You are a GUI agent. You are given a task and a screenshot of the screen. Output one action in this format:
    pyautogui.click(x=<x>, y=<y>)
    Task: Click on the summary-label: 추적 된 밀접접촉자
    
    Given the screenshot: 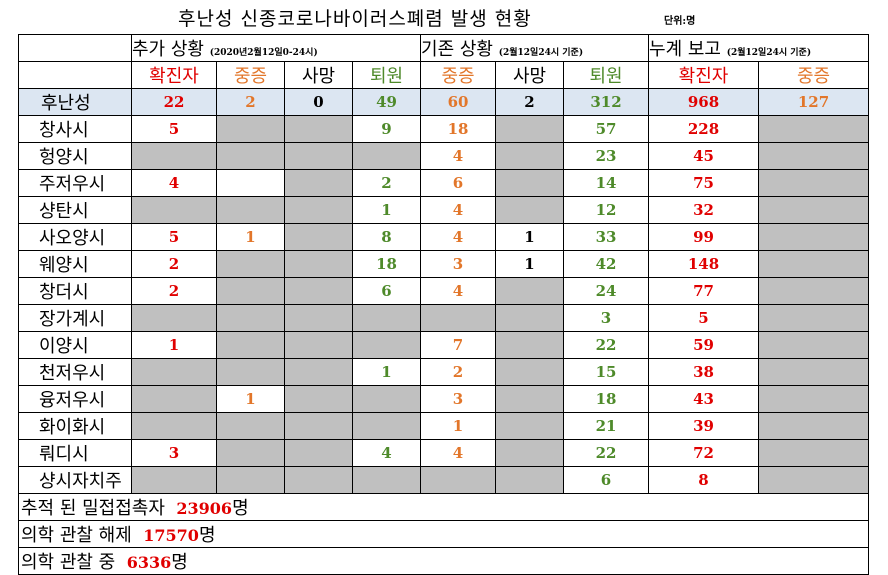 What is the action you would take?
    pyautogui.click(x=93, y=508)
    